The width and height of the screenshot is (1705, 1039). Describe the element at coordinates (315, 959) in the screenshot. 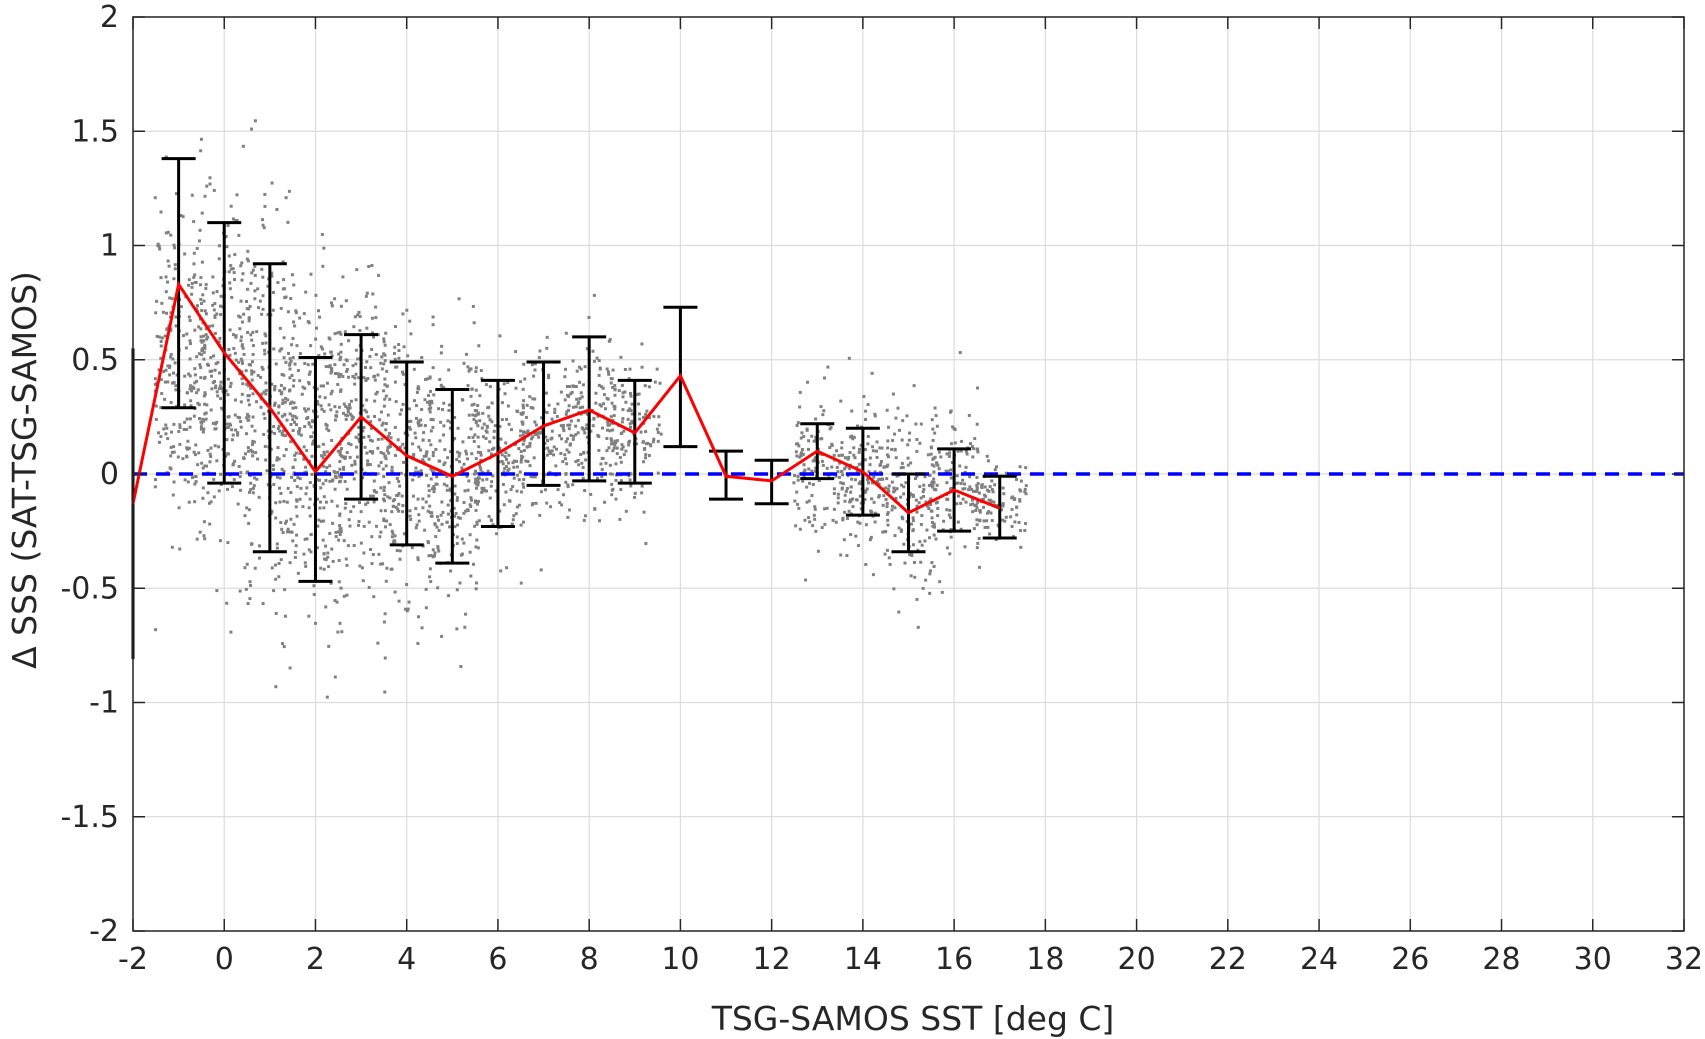

I see `x-tick-label: 2` at that location.